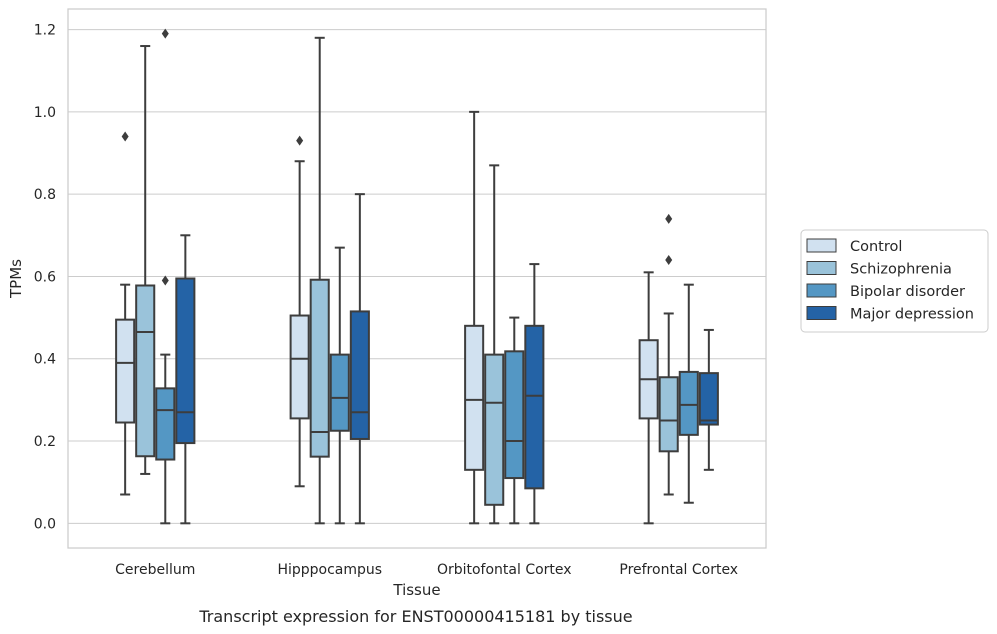  I want to click on y-axis-label: TPMs, so click(16, 279).